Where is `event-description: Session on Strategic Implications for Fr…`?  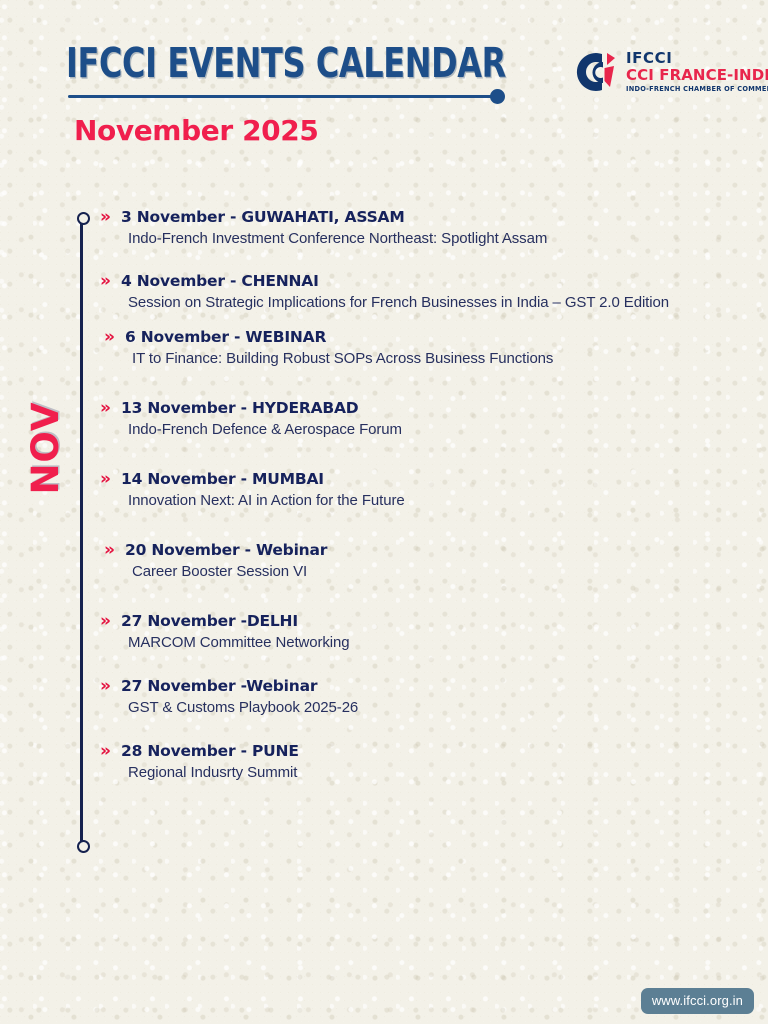 event-description: Session on Strategic Implications for Fr… is located at coordinates (398, 302).